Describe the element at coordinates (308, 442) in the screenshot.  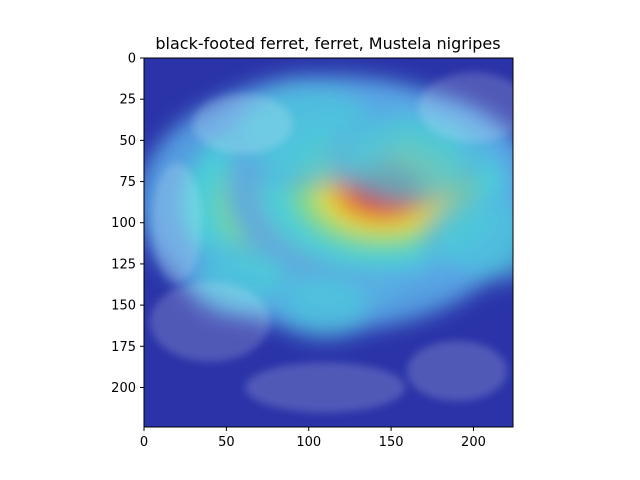
I see `x-tick-label: 100` at that location.